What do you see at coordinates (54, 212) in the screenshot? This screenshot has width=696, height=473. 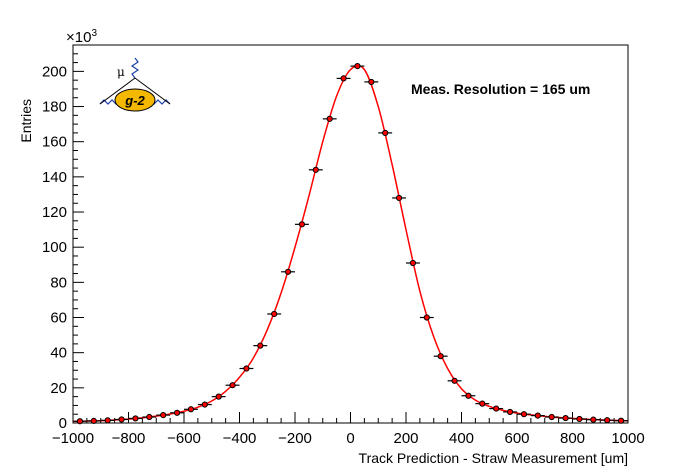 I see `y-tick-label: 120` at bounding box center [54, 212].